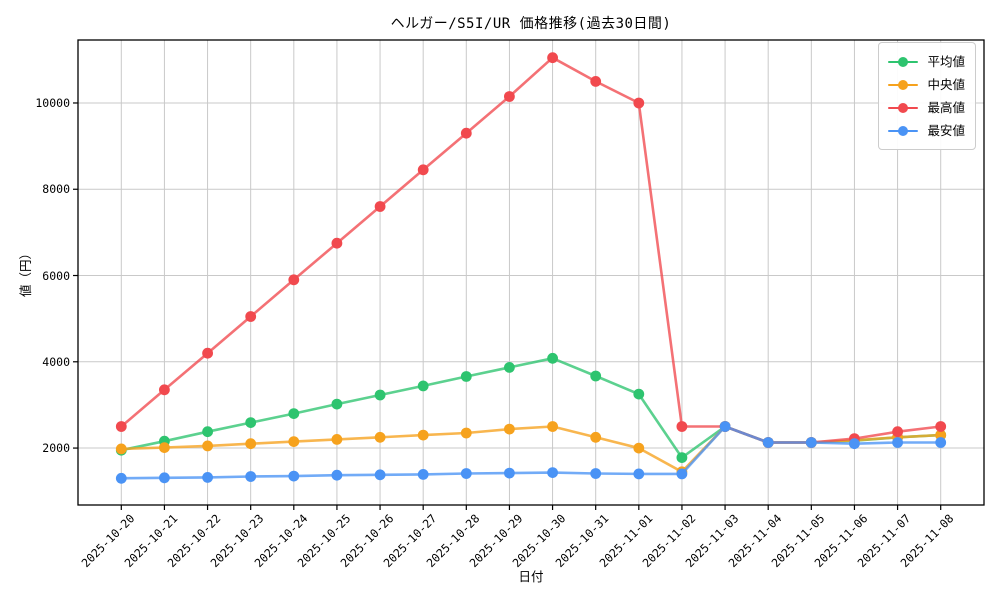 This screenshot has height=600, width=1000. What do you see at coordinates (926, 84) in the screenshot?
I see `legend-item-中央値: 中央値` at bounding box center [926, 84].